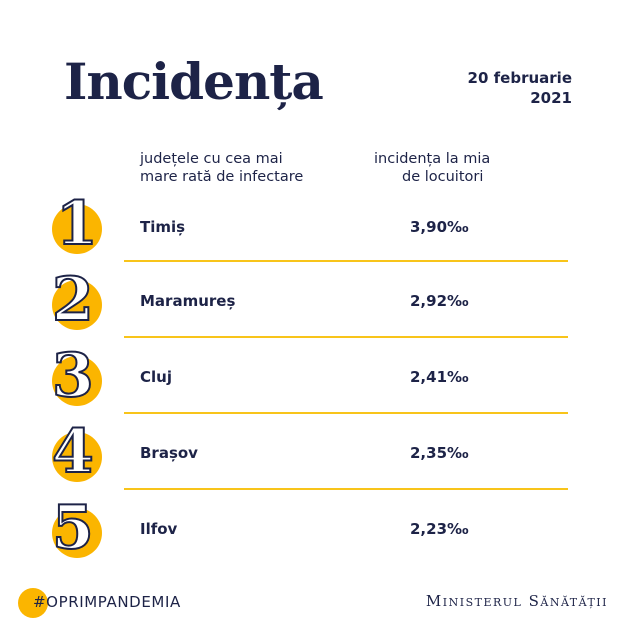 The image size is (640, 640). I want to click on rank-number: 3, so click(73, 376).